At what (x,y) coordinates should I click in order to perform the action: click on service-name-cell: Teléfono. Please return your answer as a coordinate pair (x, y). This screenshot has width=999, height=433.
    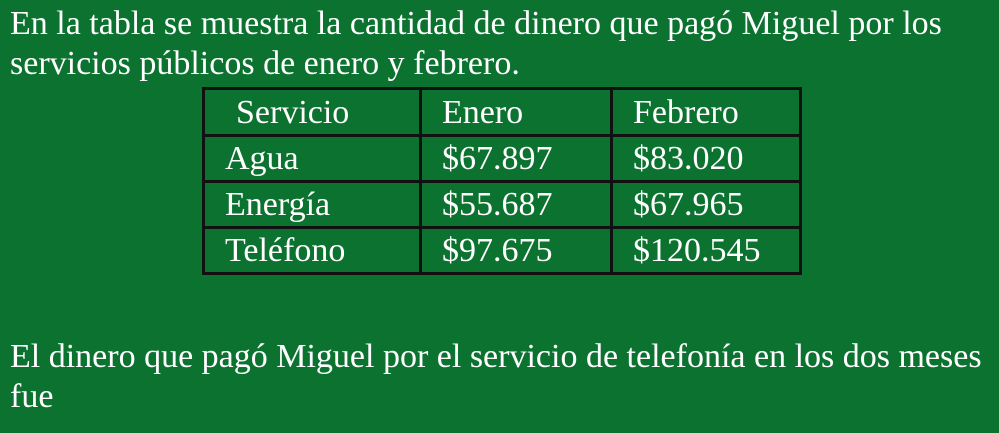
    Looking at the image, I should click on (312, 250).